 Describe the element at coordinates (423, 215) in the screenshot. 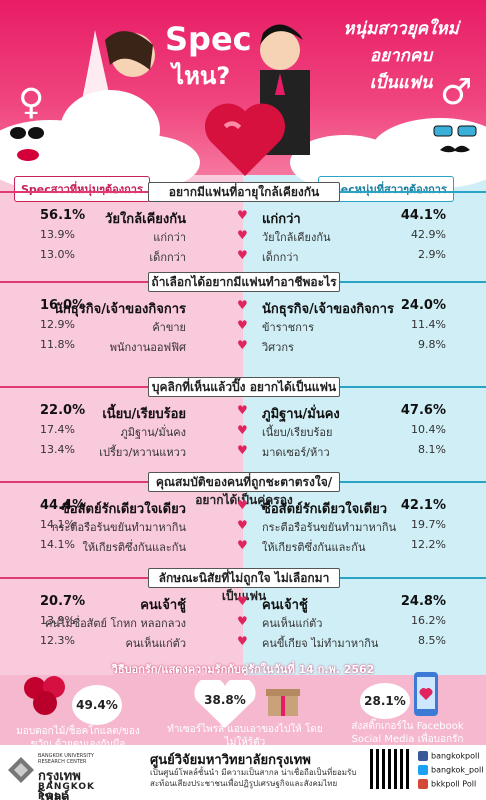

I see `male-percent: 44.1%` at that location.